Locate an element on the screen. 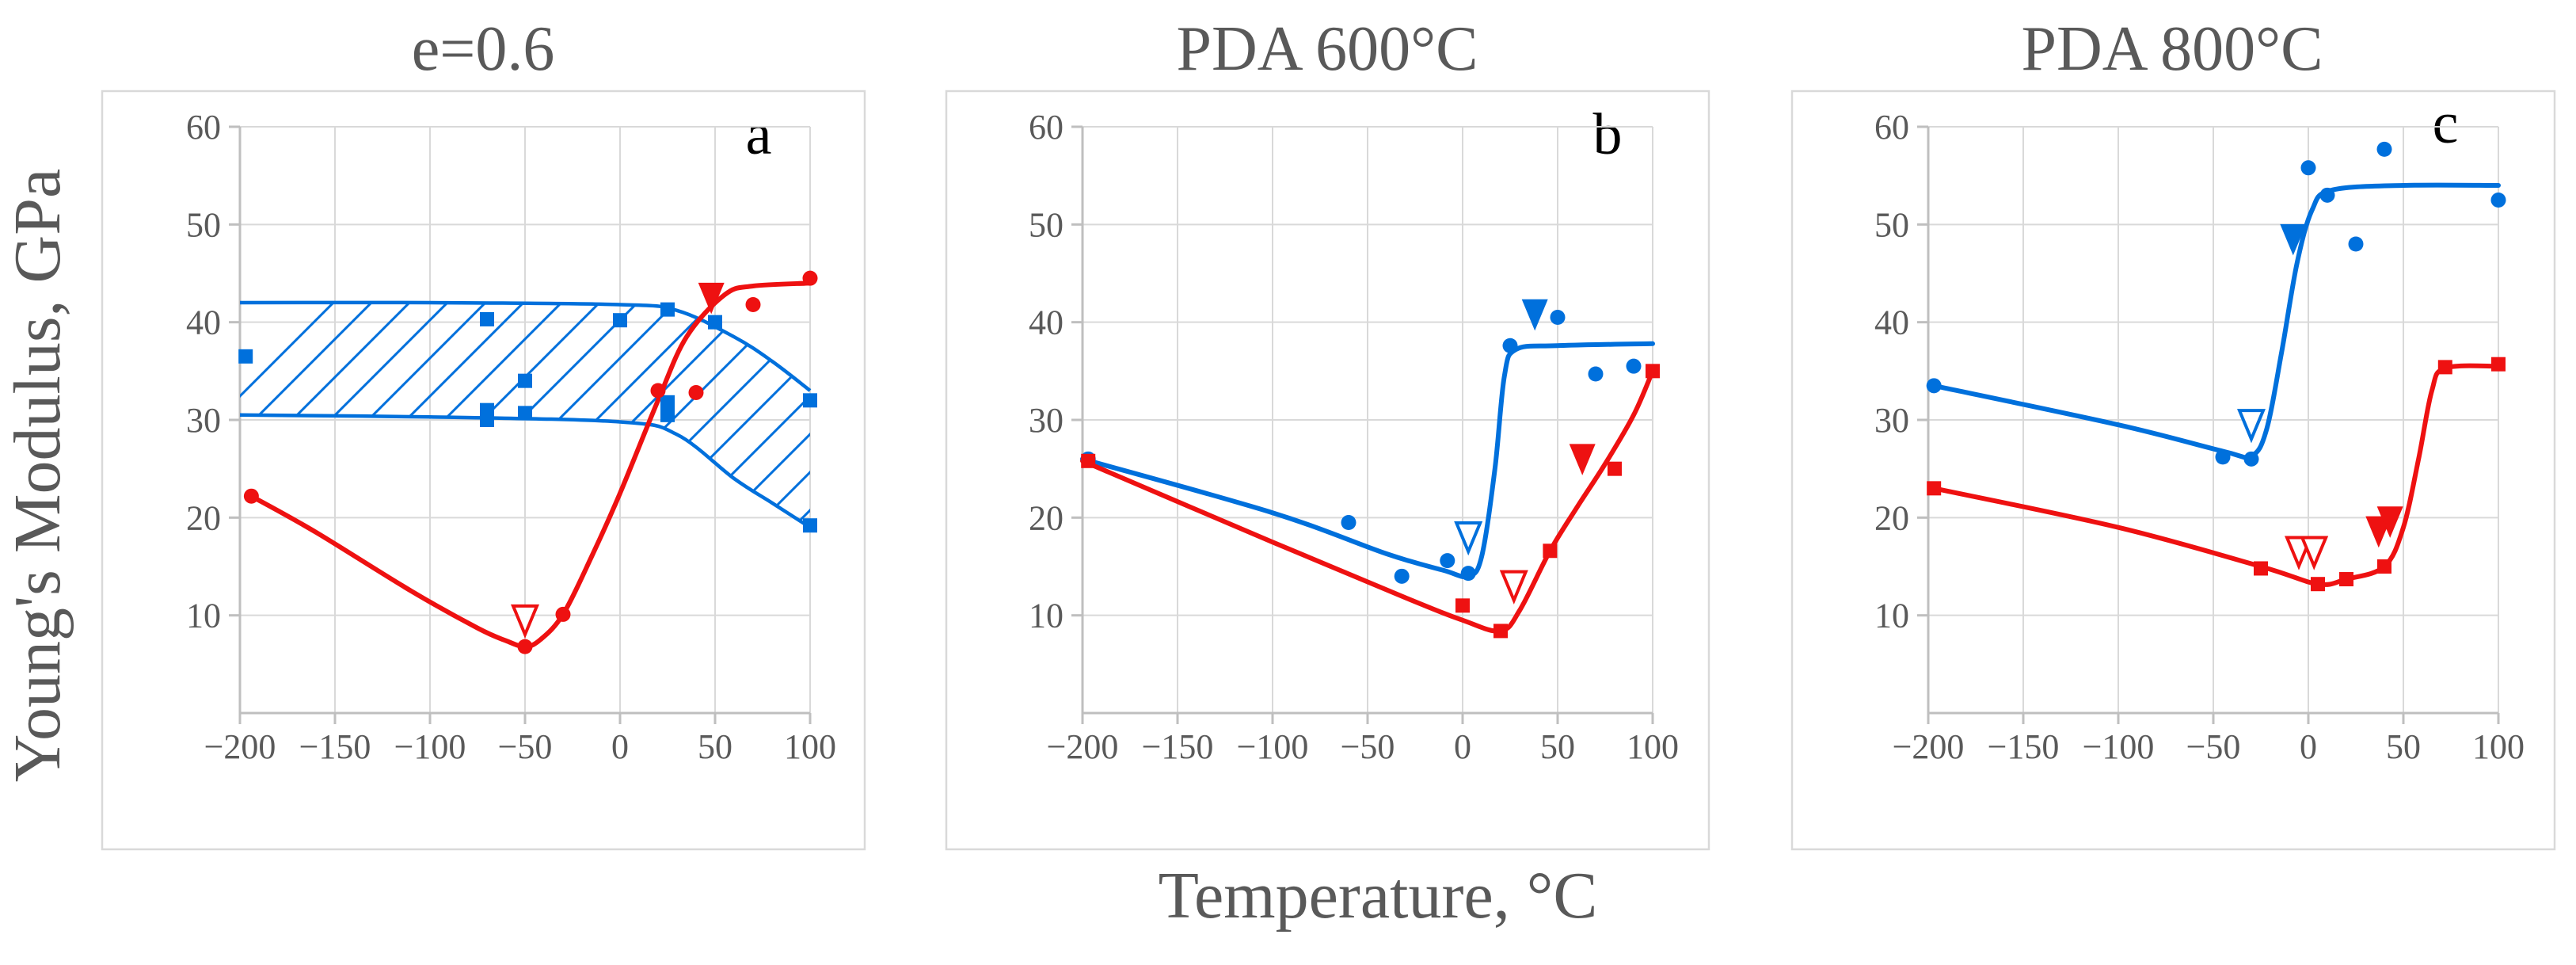 The height and width of the screenshot is (965, 2576). panel-letter: b is located at coordinates (1608, 134).